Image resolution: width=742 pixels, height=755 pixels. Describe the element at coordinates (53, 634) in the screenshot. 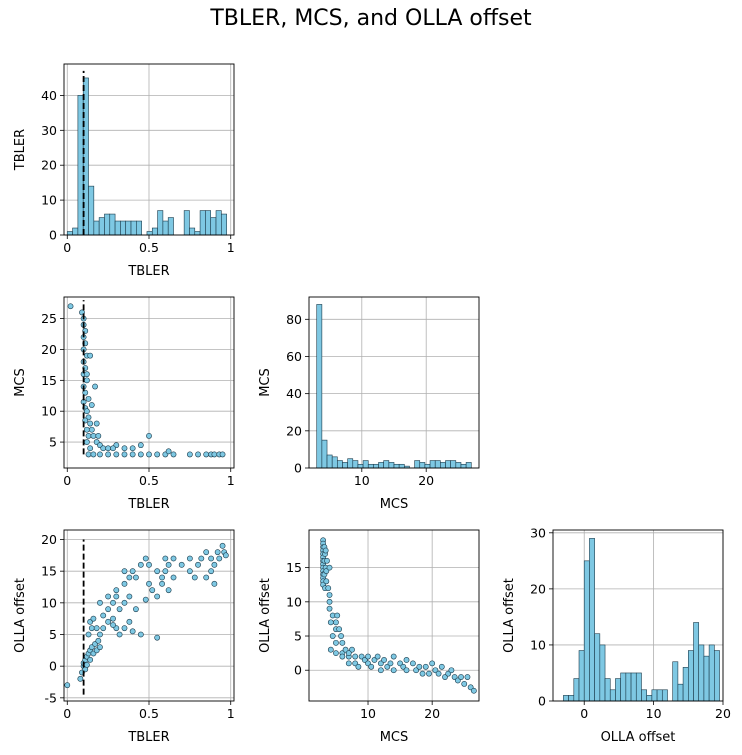

I see `y-tick-label: 5` at that location.